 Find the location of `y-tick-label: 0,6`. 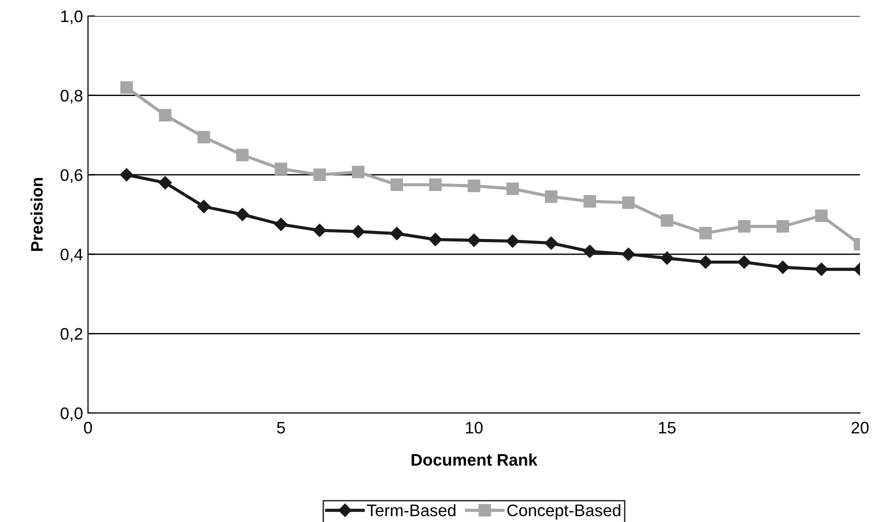

y-tick-label: 0,6 is located at coordinates (71, 176).